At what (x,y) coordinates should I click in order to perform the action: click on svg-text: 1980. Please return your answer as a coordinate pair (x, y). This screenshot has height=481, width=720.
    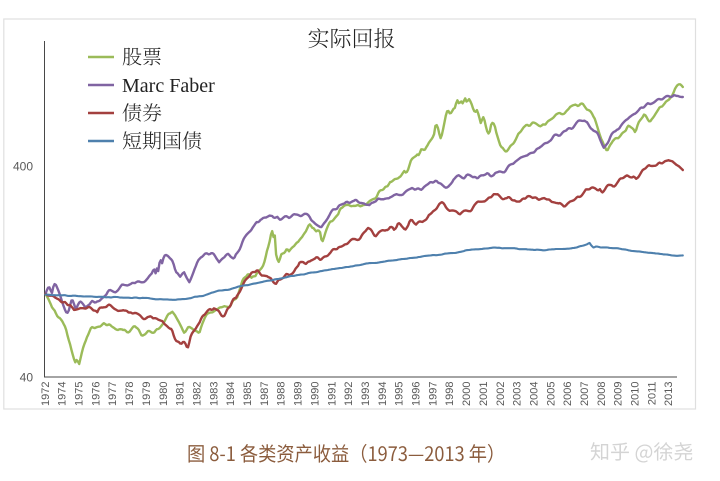
    Looking at the image, I should click on (164, 394).